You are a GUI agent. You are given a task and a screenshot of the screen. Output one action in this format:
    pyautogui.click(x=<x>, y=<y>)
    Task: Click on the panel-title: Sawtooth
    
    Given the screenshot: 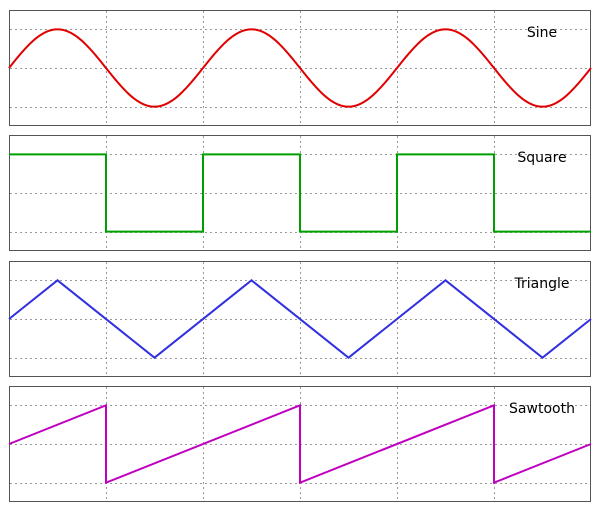 What is the action you would take?
    pyautogui.click(x=542, y=409)
    